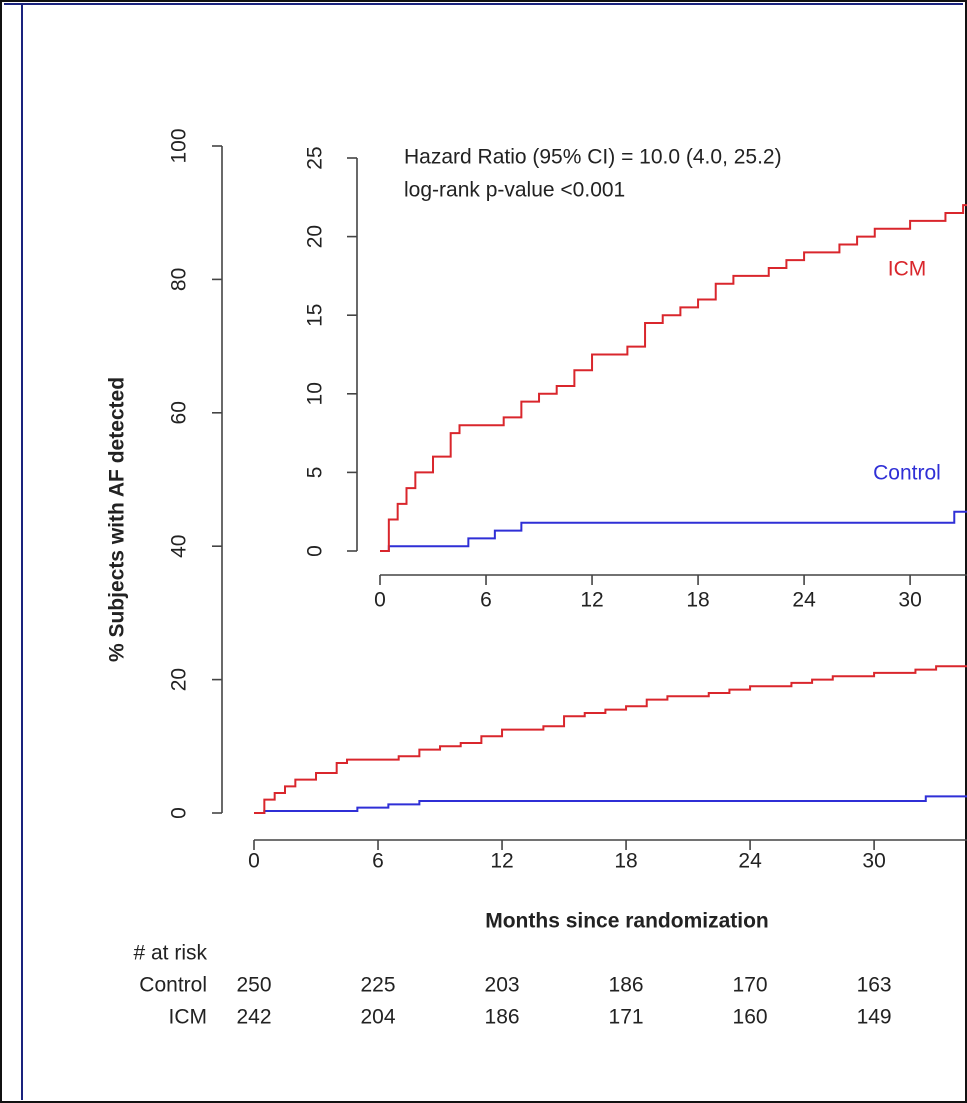  Describe the element at coordinates (253, 985) in the screenshot. I see `risk-count: 250` at that location.